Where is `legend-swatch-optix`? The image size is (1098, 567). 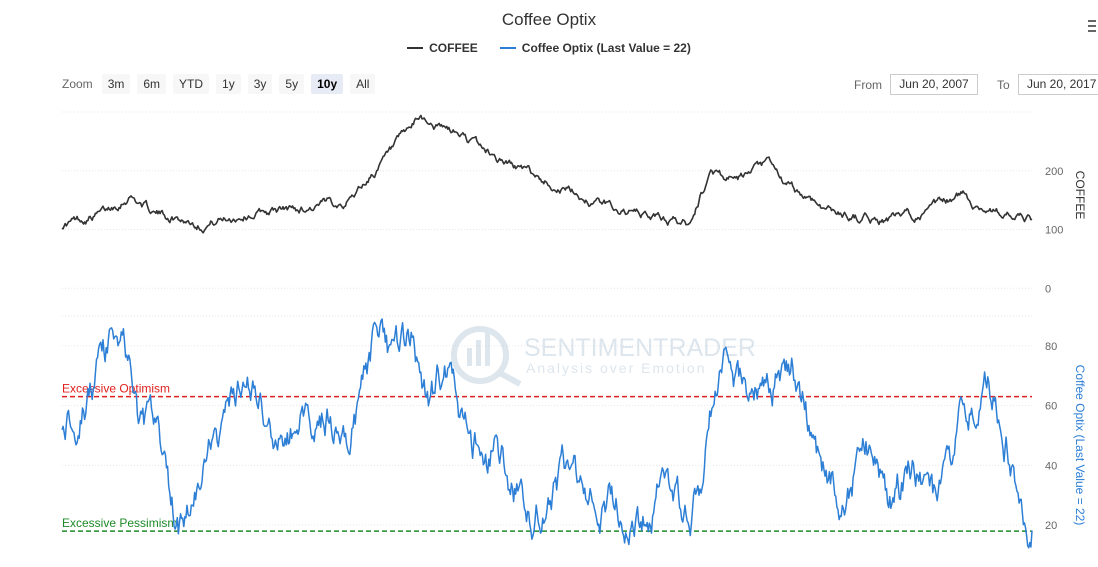 legend-swatch-optix is located at coordinates (507, 48).